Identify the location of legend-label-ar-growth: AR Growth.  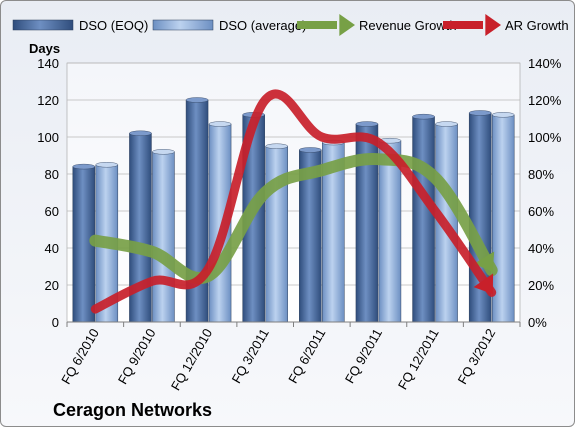
(537, 25).